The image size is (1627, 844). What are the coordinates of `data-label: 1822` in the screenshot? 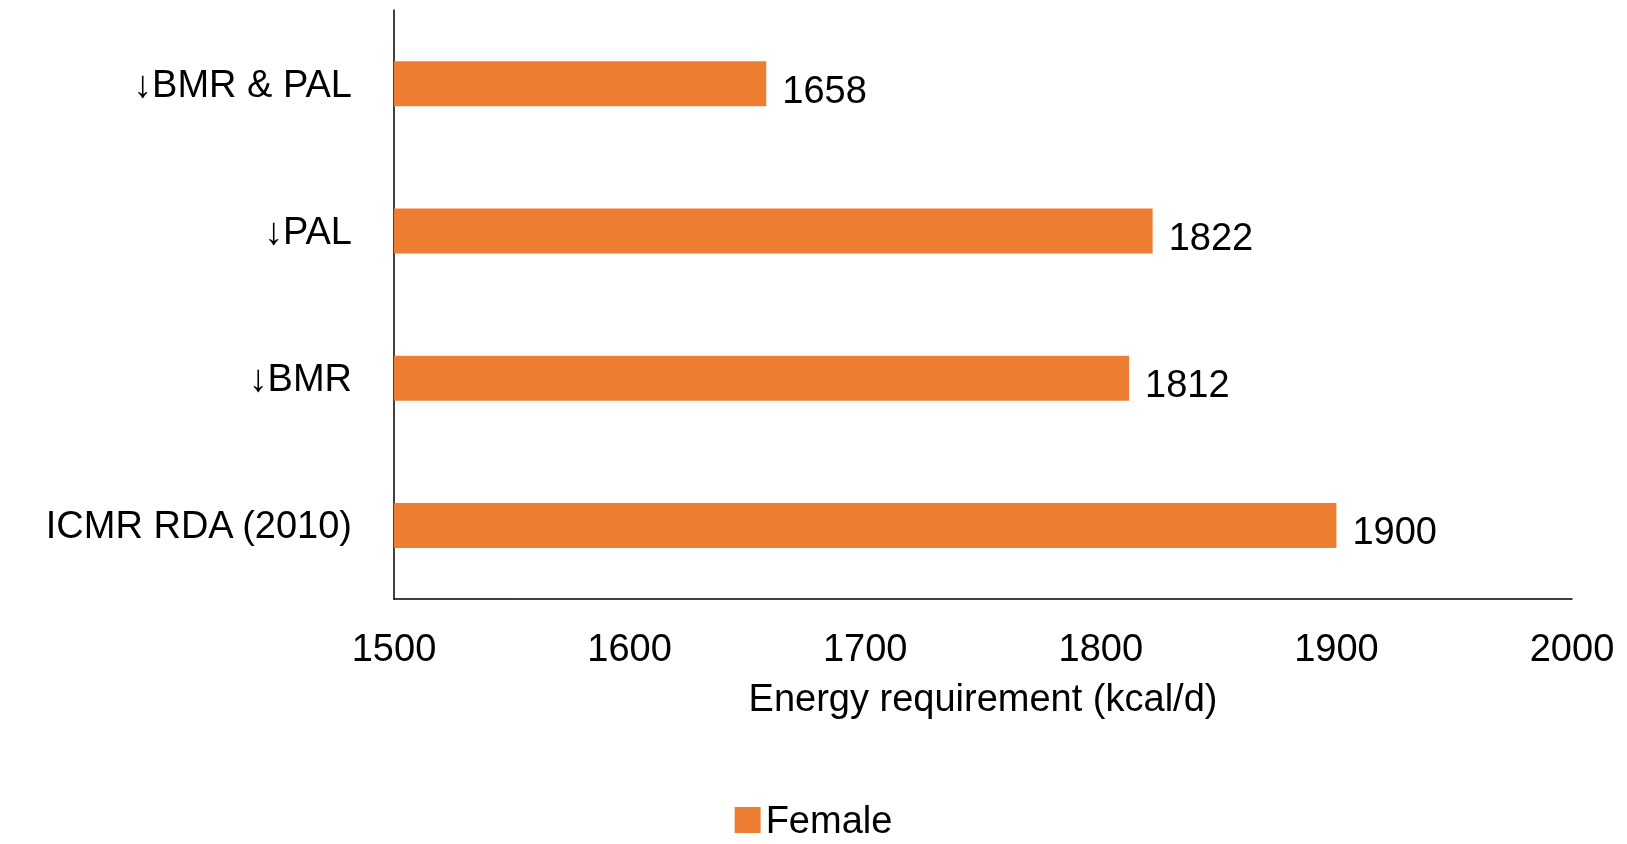 It's located at (1211, 236).